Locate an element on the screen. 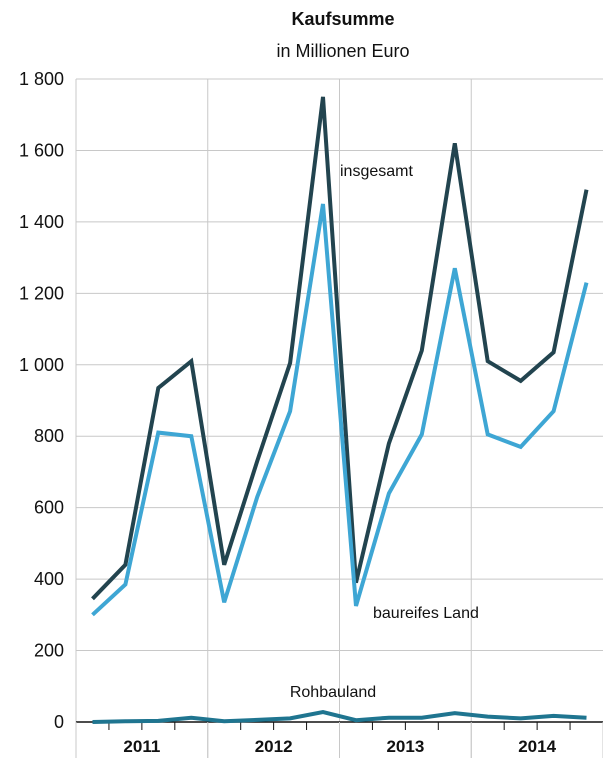 The image size is (603, 761). y-tick-label: 1 000 is located at coordinates (41, 365).